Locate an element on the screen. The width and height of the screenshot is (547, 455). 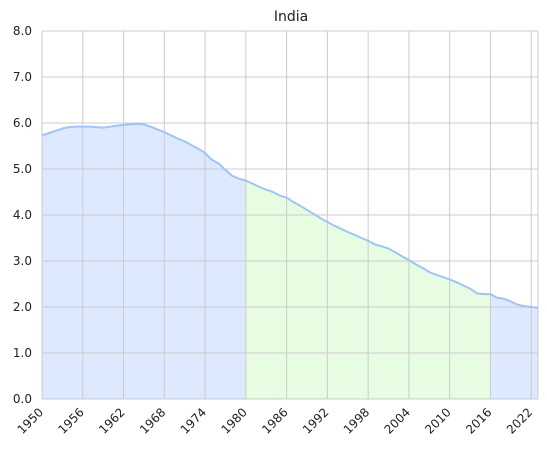
y-tick-label: 6.0 is located at coordinates (22, 123).